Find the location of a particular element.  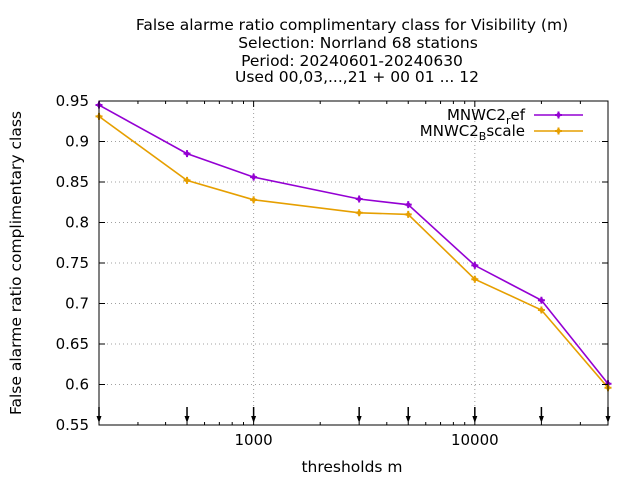

x-tick-label: 1000 is located at coordinates (254, 440).